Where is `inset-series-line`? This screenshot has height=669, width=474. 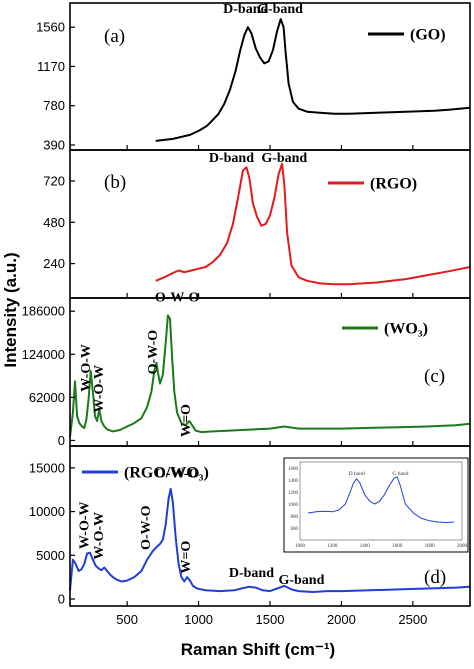
inset-series-line is located at coordinates (381, 500).